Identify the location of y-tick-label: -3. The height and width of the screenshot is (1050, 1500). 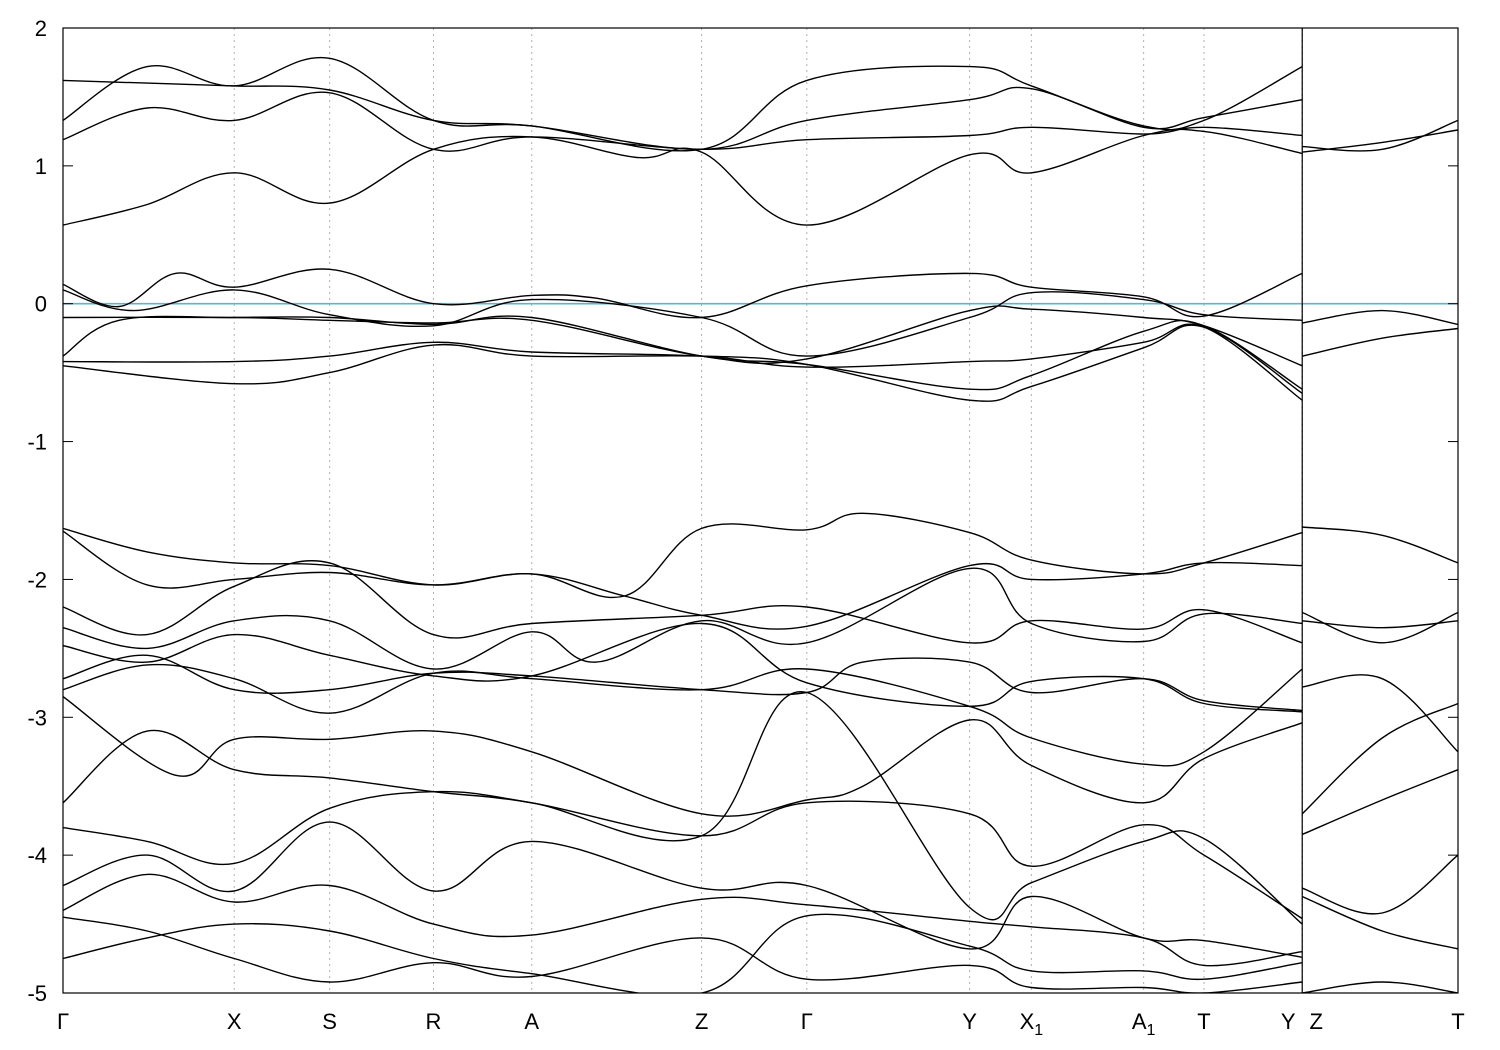
(37, 717).